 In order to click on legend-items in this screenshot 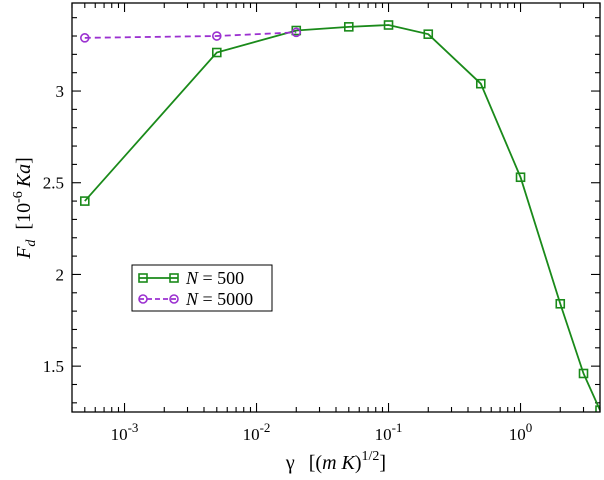, I will do `click(158, 288)`.